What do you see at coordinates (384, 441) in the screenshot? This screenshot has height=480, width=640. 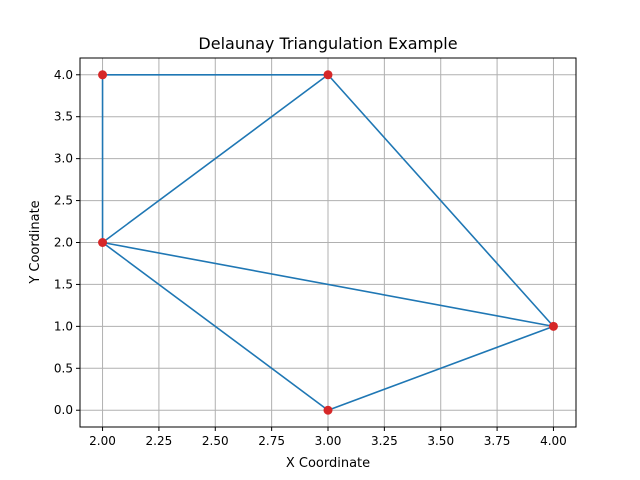 I see `x-tick-label: 3.25` at bounding box center [384, 441].